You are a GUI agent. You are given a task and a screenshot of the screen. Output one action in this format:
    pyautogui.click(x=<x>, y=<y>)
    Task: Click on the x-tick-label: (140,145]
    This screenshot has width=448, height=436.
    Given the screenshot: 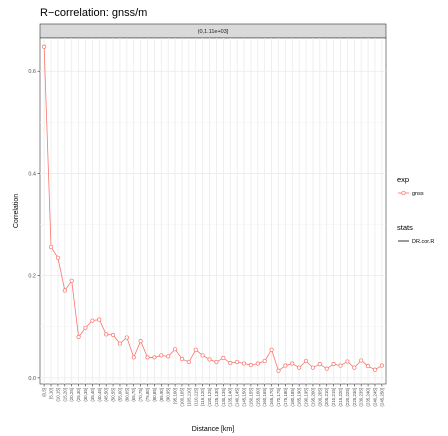 What is the action you would take?
    pyautogui.click(x=237, y=397)
    